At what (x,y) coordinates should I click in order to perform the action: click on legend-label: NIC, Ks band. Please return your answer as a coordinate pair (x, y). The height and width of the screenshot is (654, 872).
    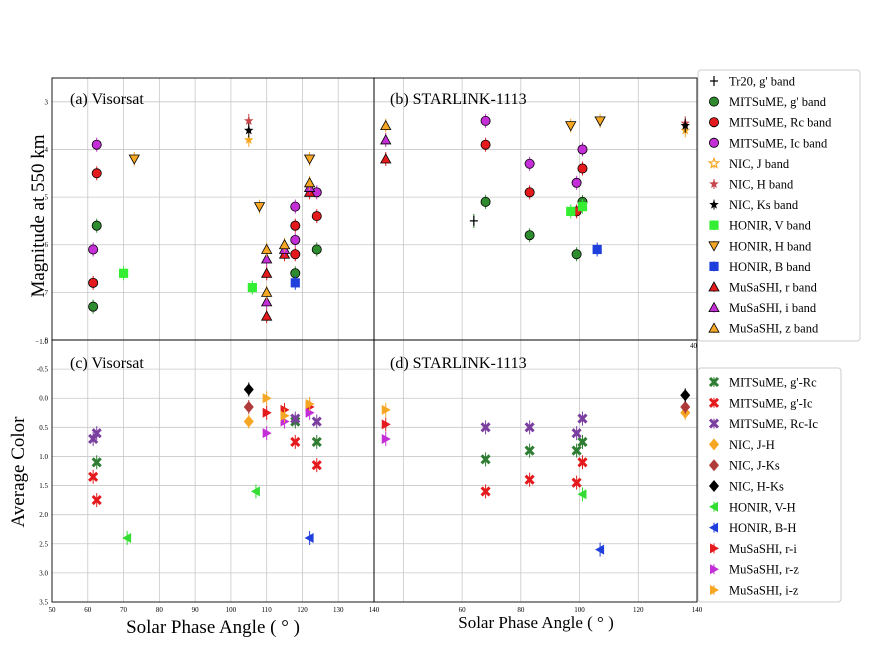
    Looking at the image, I should click on (764, 205).